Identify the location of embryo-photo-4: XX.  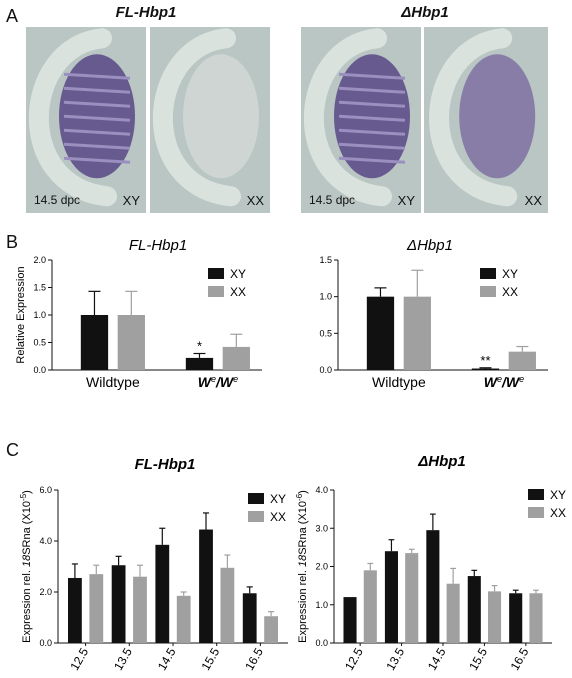
(486, 120).